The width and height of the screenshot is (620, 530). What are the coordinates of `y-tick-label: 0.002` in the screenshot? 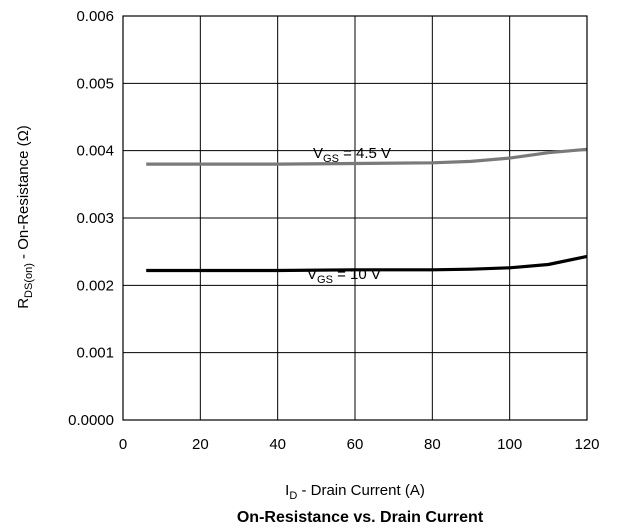 It's located at (95, 285).